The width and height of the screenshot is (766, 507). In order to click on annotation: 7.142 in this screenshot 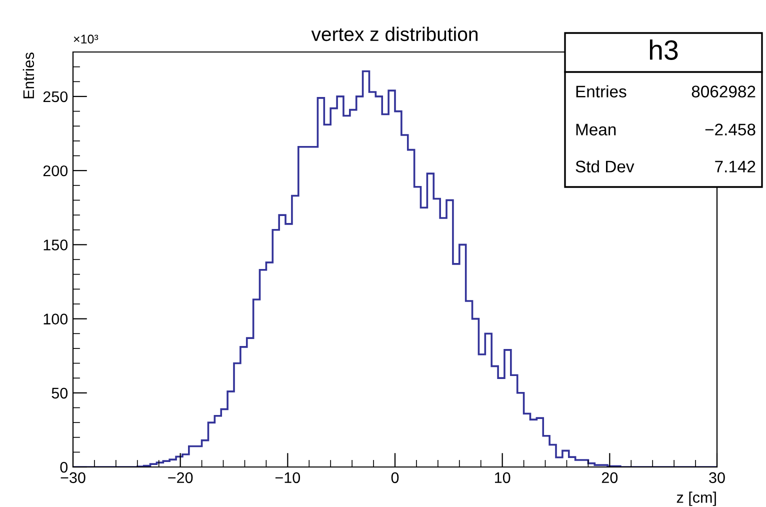, I will do `click(735, 166)`.